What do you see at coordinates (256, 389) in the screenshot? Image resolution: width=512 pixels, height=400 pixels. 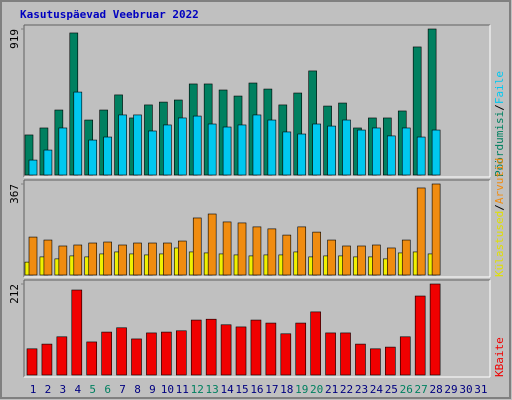 I see `x-tick-label: 16` at bounding box center [256, 389].